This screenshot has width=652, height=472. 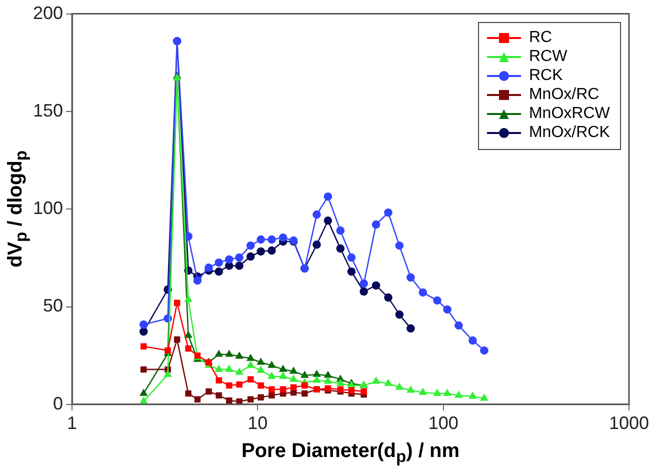 I want to click on legend-label: RCW, so click(x=548, y=57).